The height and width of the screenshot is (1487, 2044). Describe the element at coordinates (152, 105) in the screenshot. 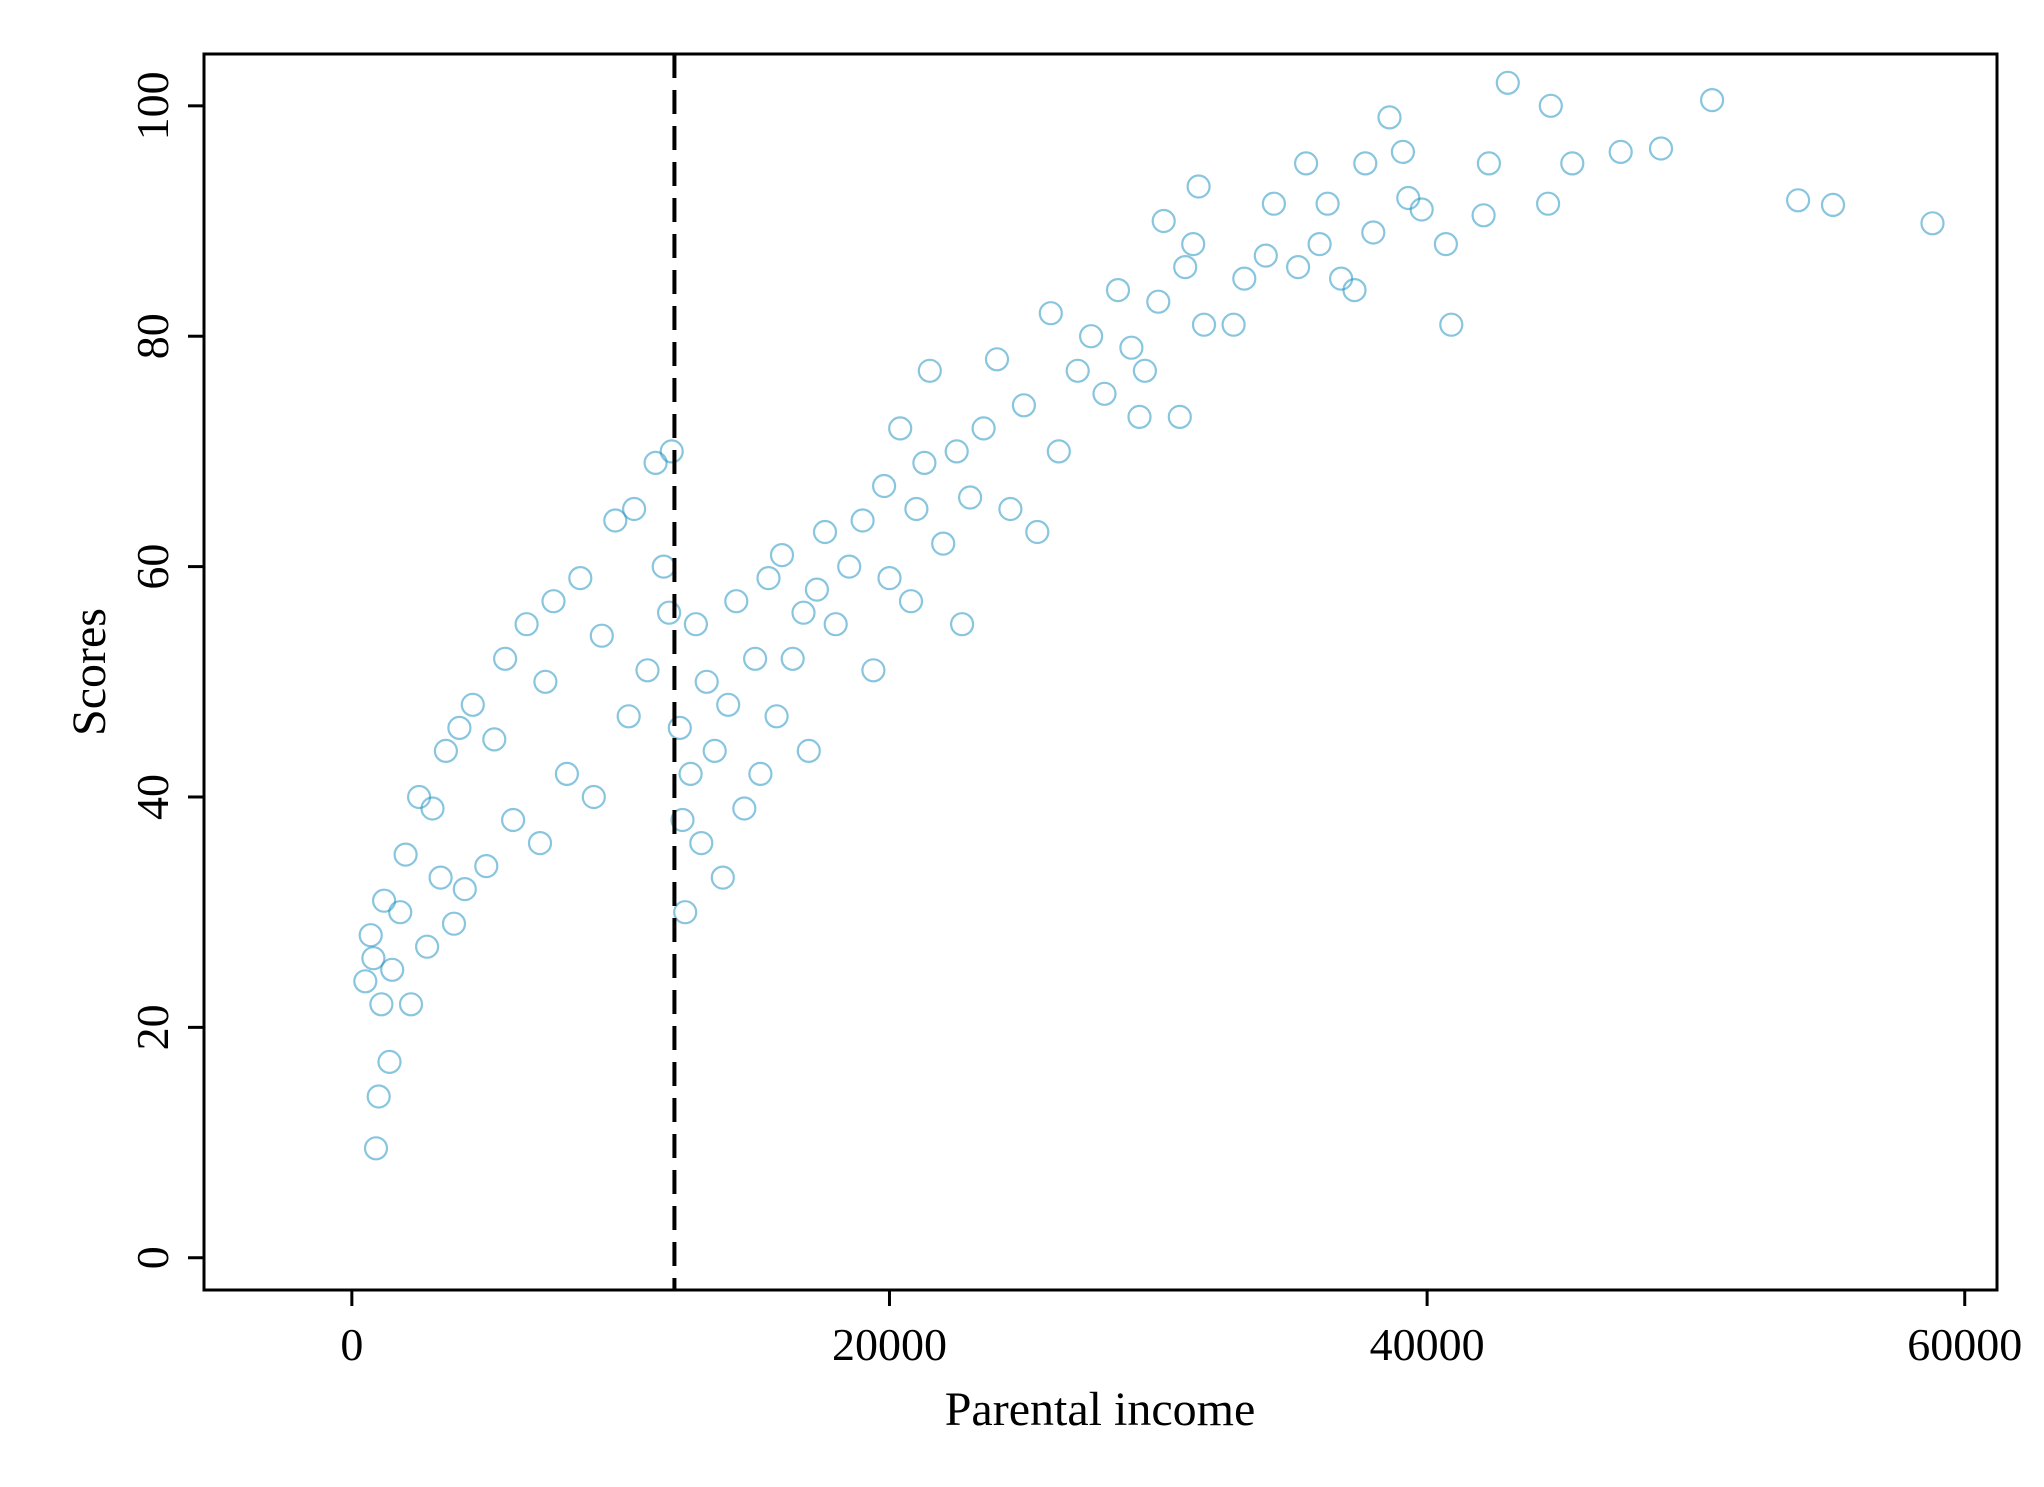

I see `y-tick-label: 100` at that location.